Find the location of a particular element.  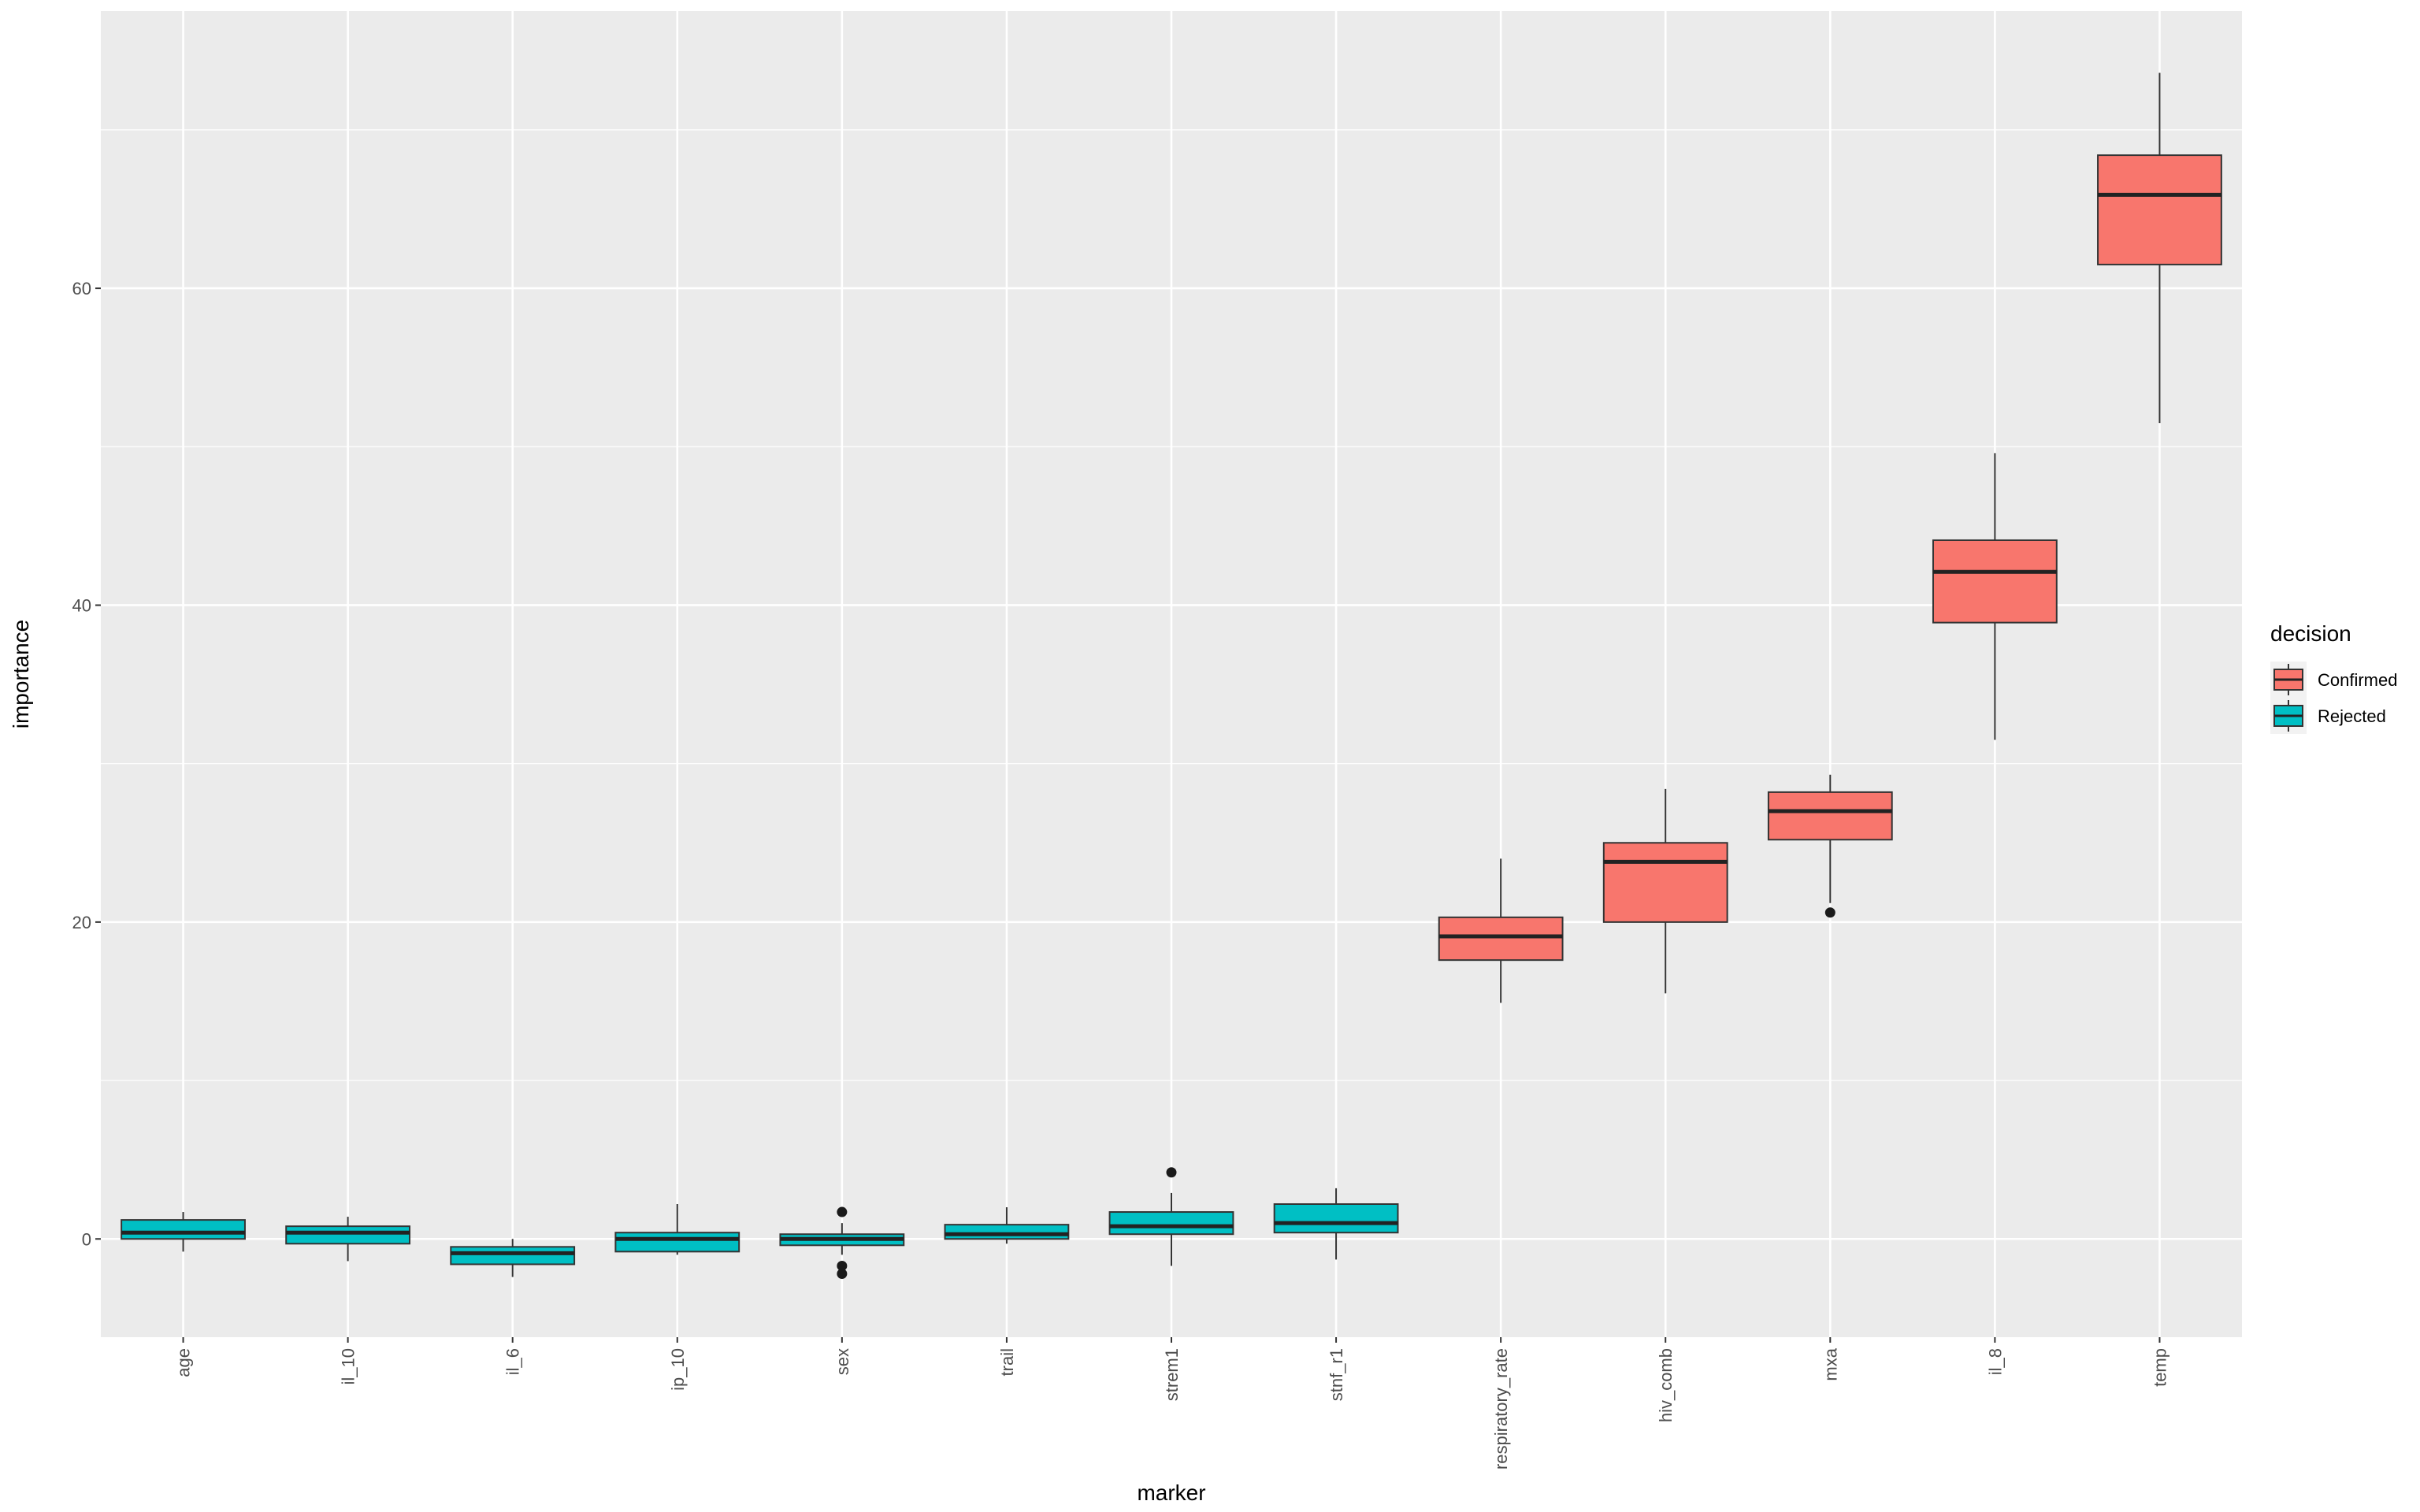

x-tick-label-trail: trail is located at coordinates (1007, 1362).